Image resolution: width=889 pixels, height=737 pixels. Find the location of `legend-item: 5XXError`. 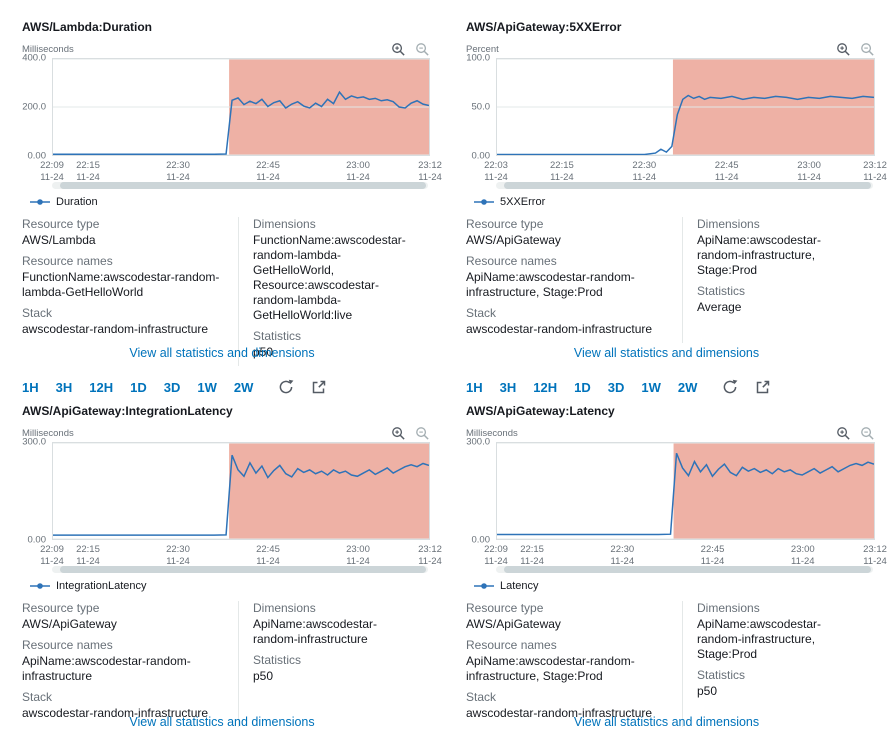

legend-item: 5XXError is located at coordinates (674, 202).